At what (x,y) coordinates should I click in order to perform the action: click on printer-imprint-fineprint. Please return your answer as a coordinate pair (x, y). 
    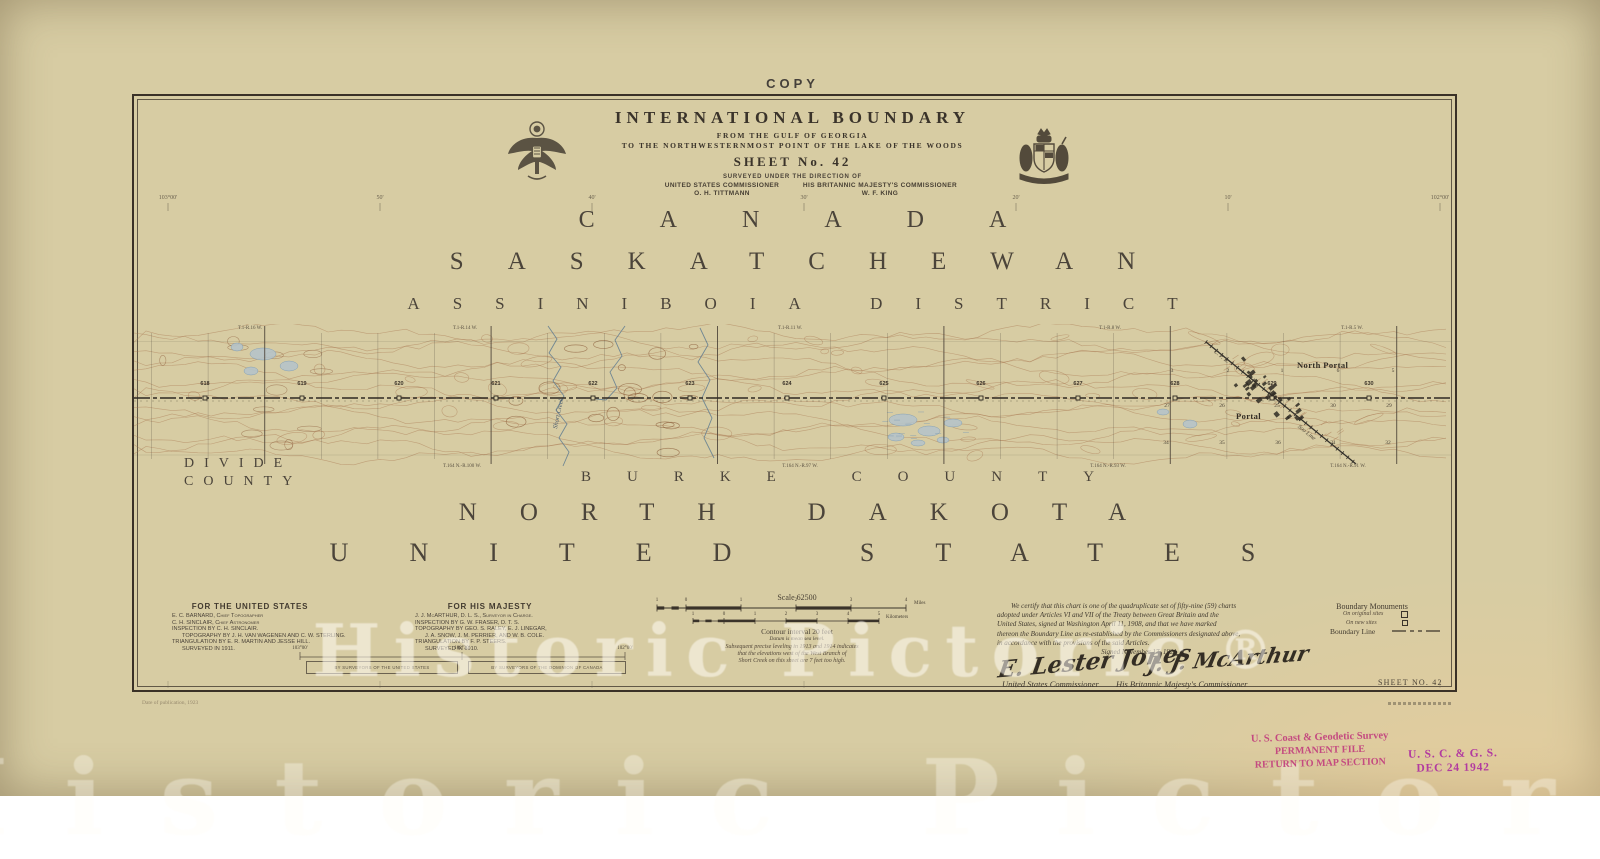
    Looking at the image, I should click on (1420, 703).